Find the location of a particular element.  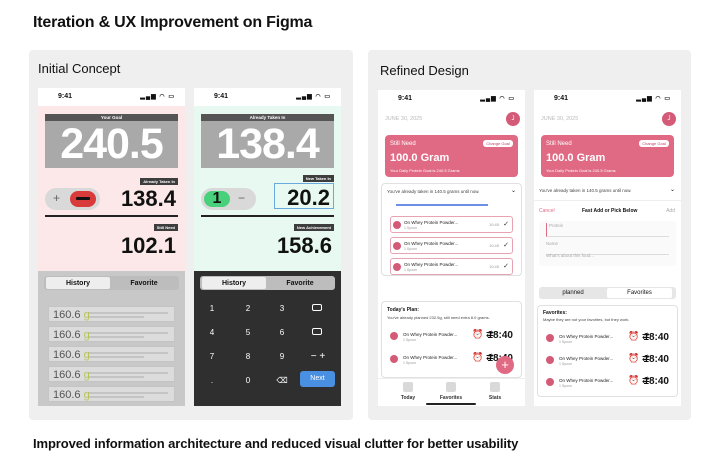

stepper-control: 1 − is located at coordinates (228, 199).